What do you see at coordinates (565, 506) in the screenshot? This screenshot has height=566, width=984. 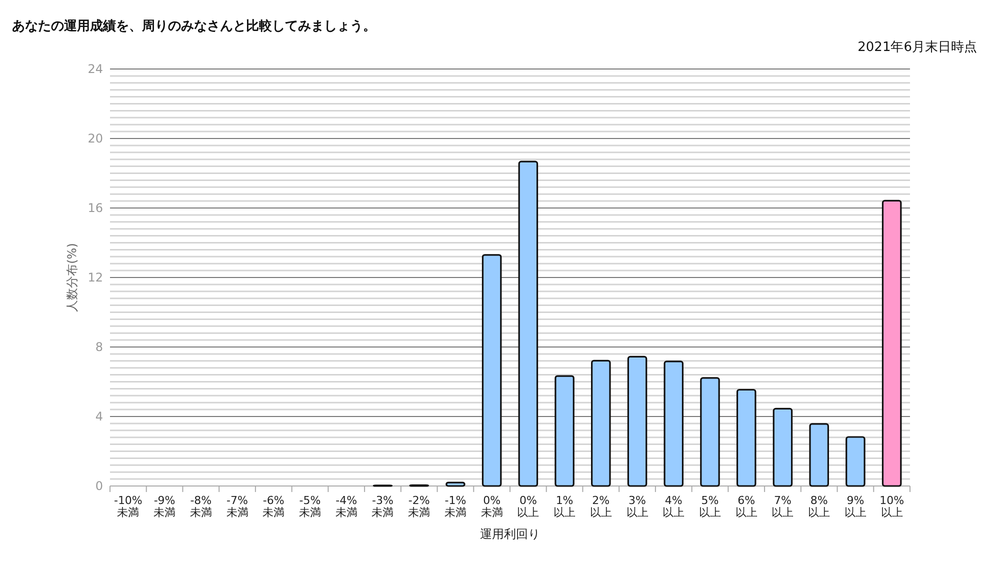 I see `x-tick-label: 1% 以上` at bounding box center [565, 506].